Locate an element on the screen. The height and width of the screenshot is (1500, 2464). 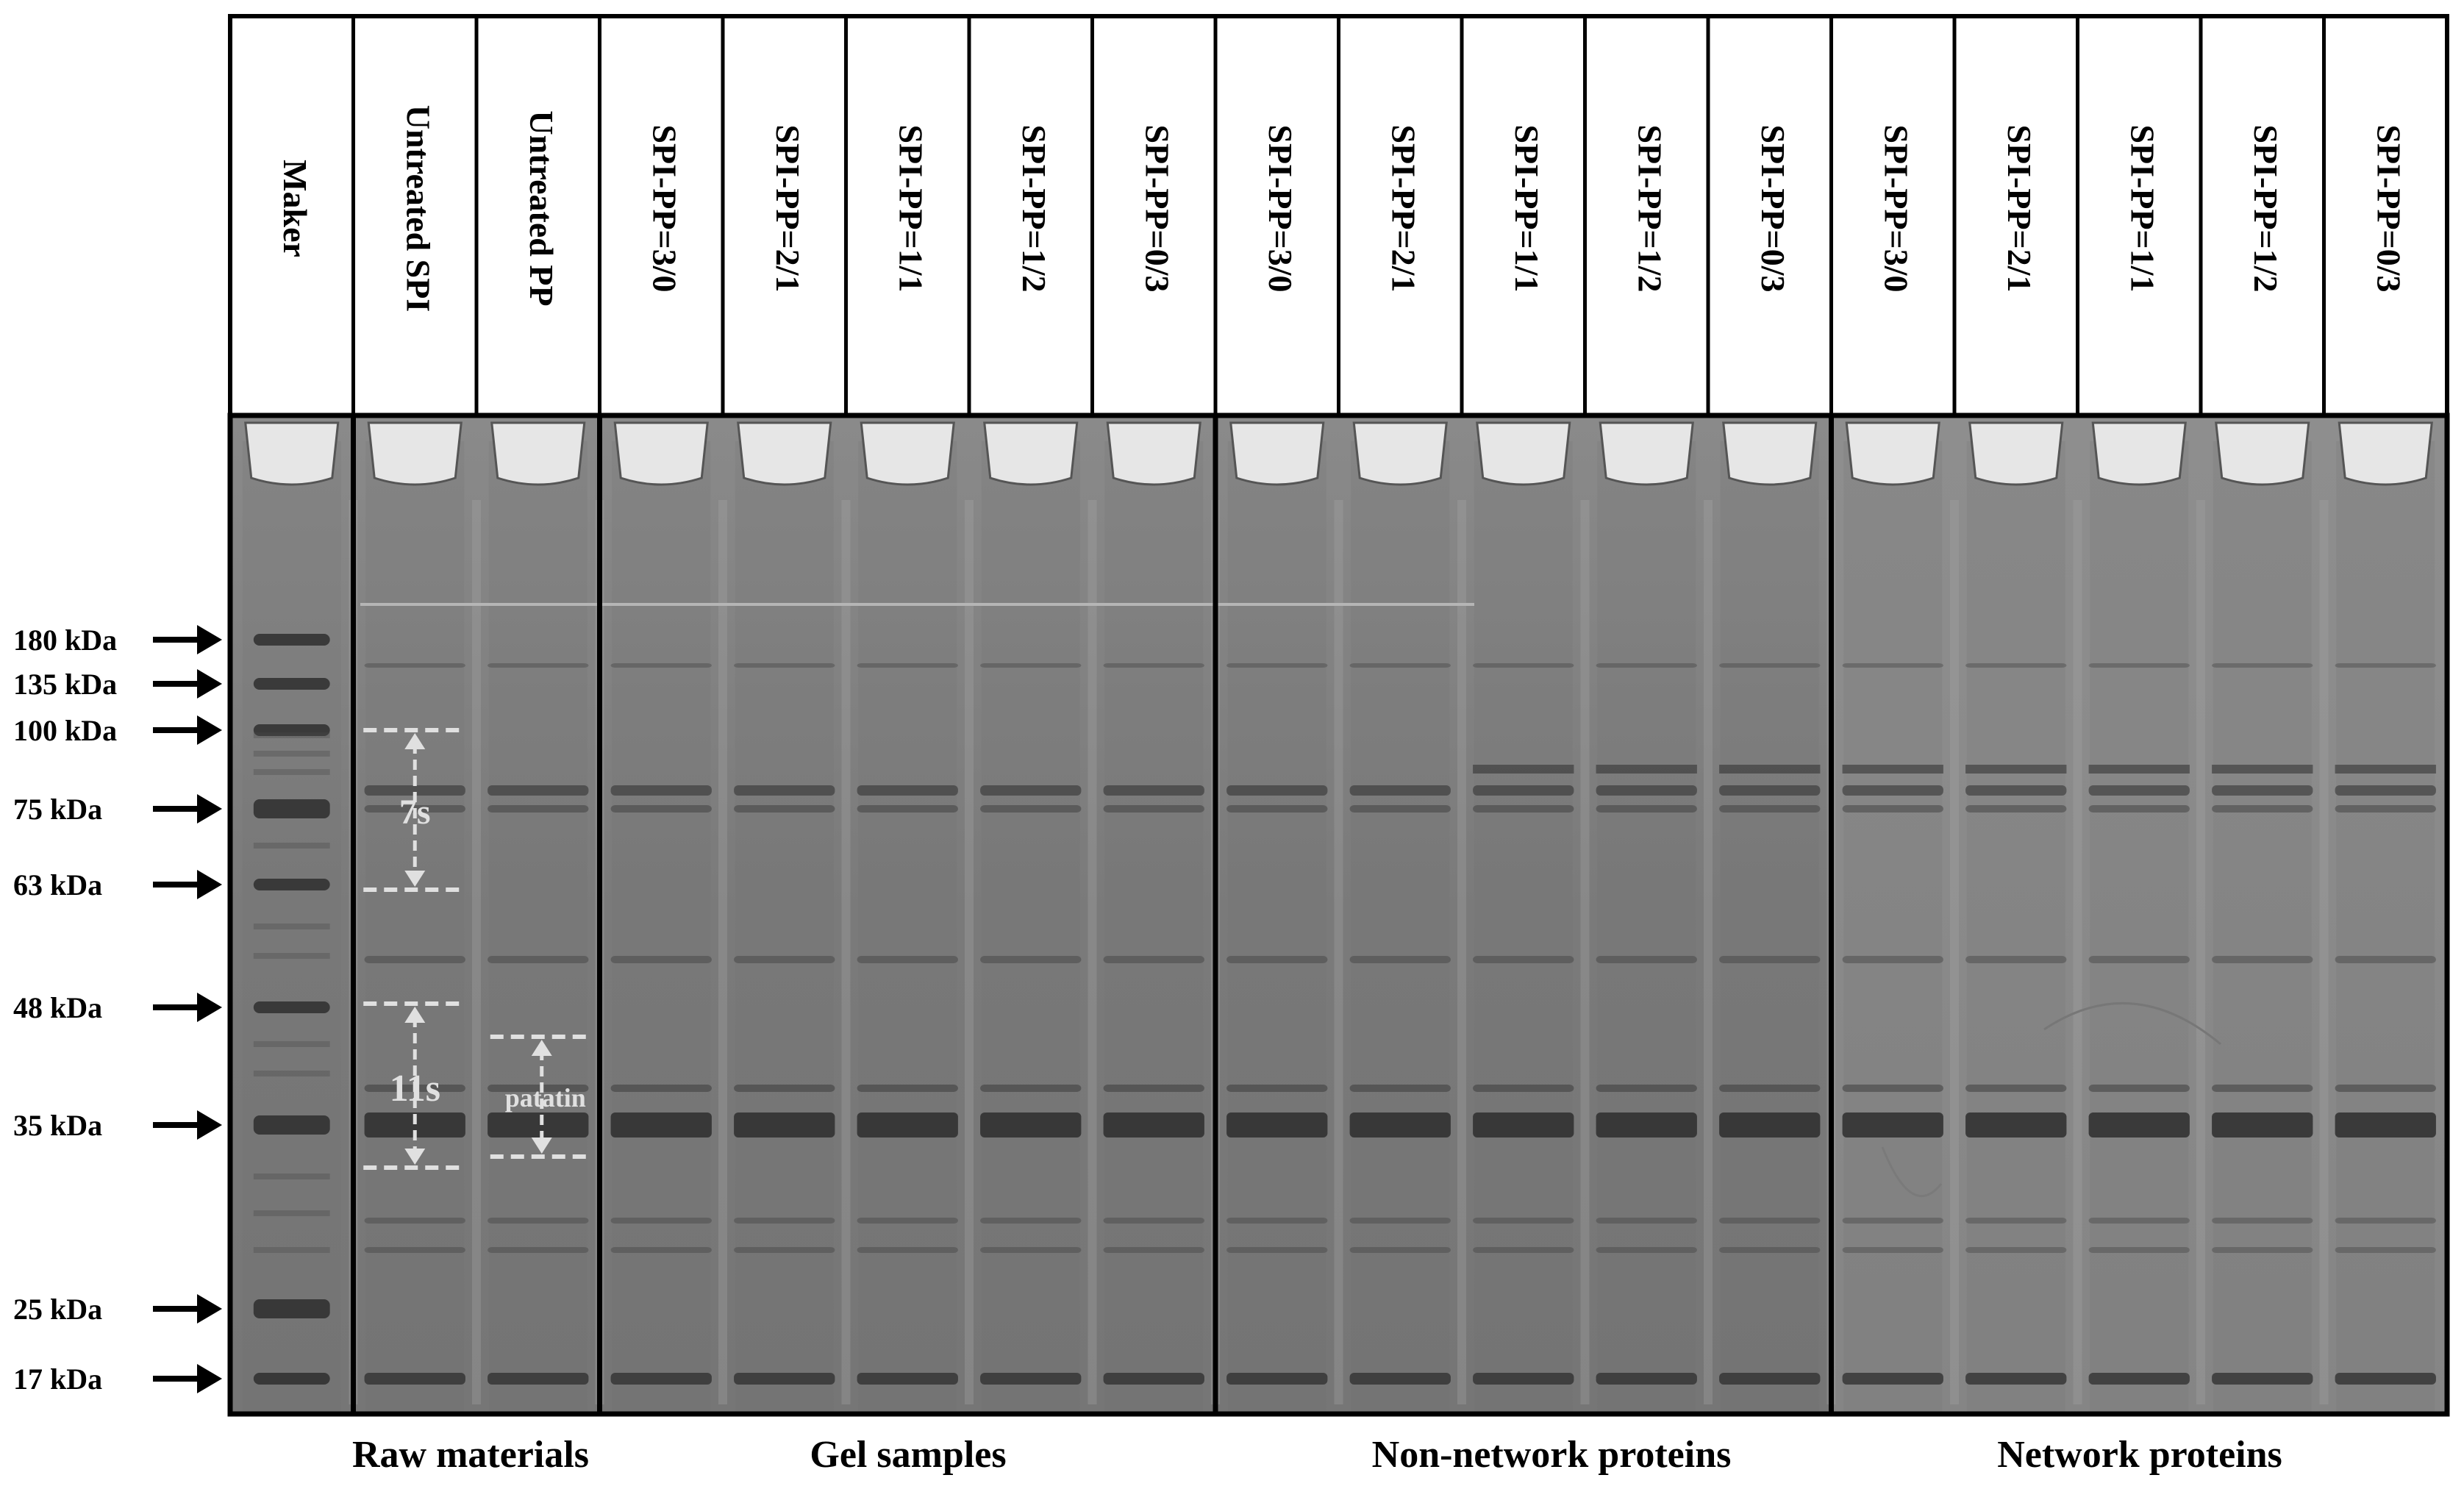
gel-artifact-curve is located at coordinates (1912, 1172).